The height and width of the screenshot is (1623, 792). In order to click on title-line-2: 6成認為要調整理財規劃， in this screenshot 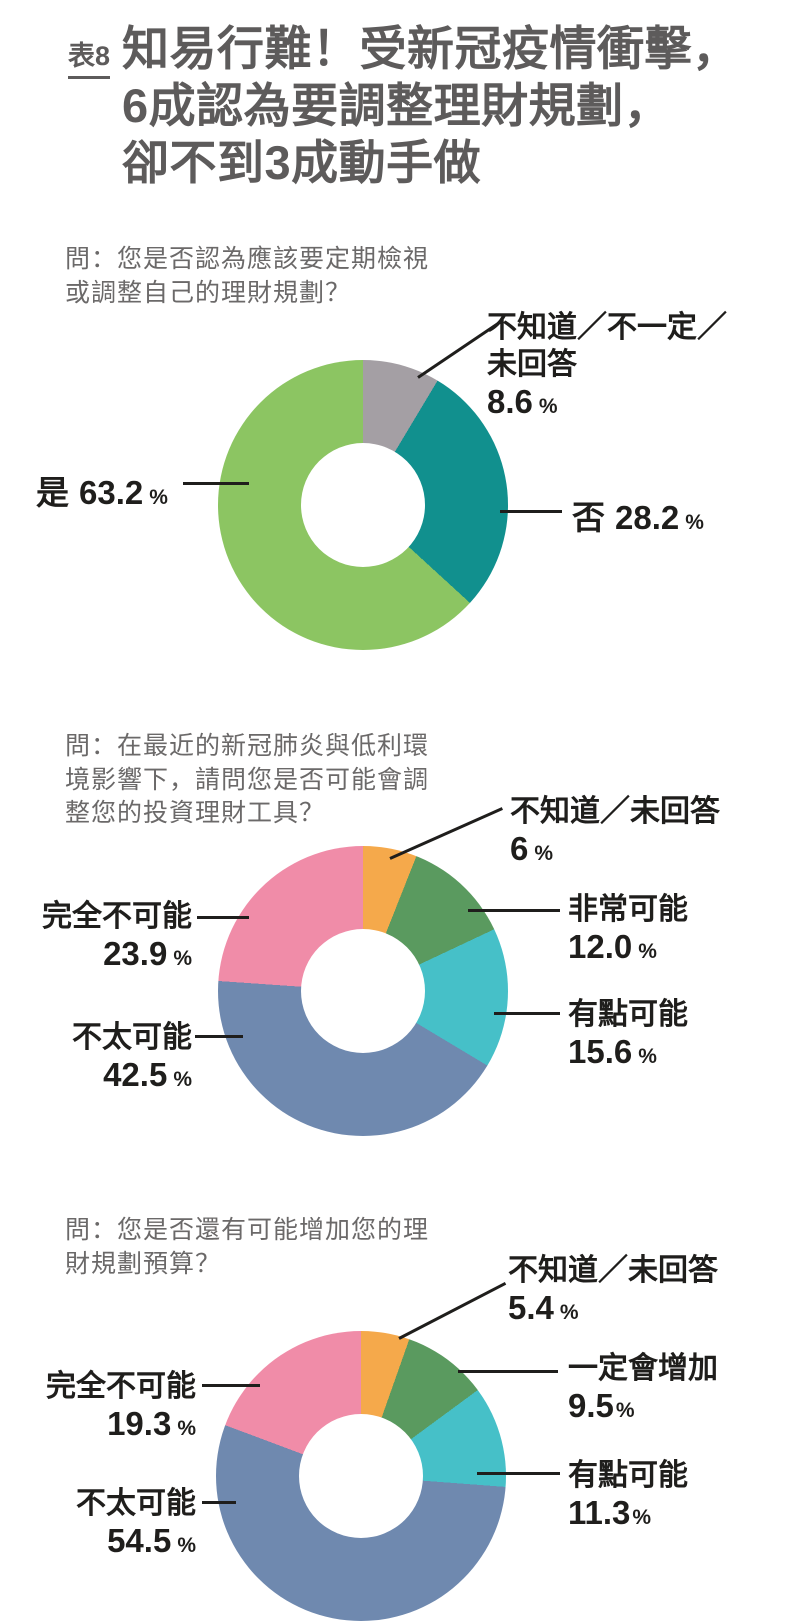, I will do `click(397, 105)`.